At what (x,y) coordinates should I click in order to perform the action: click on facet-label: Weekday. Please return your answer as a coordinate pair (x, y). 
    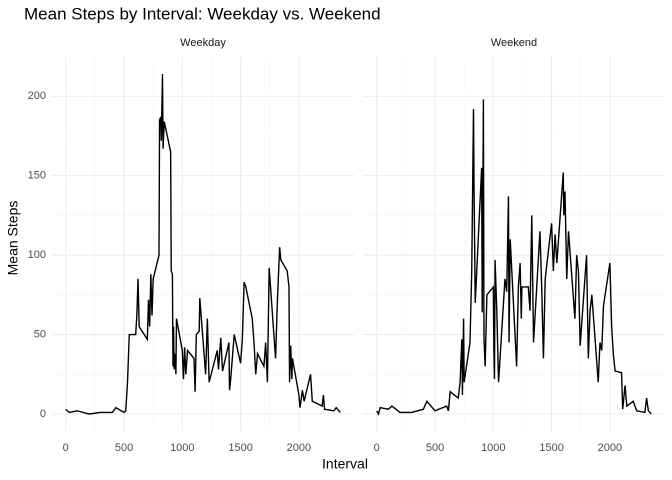
    Looking at the image, I should click on (203, 43).